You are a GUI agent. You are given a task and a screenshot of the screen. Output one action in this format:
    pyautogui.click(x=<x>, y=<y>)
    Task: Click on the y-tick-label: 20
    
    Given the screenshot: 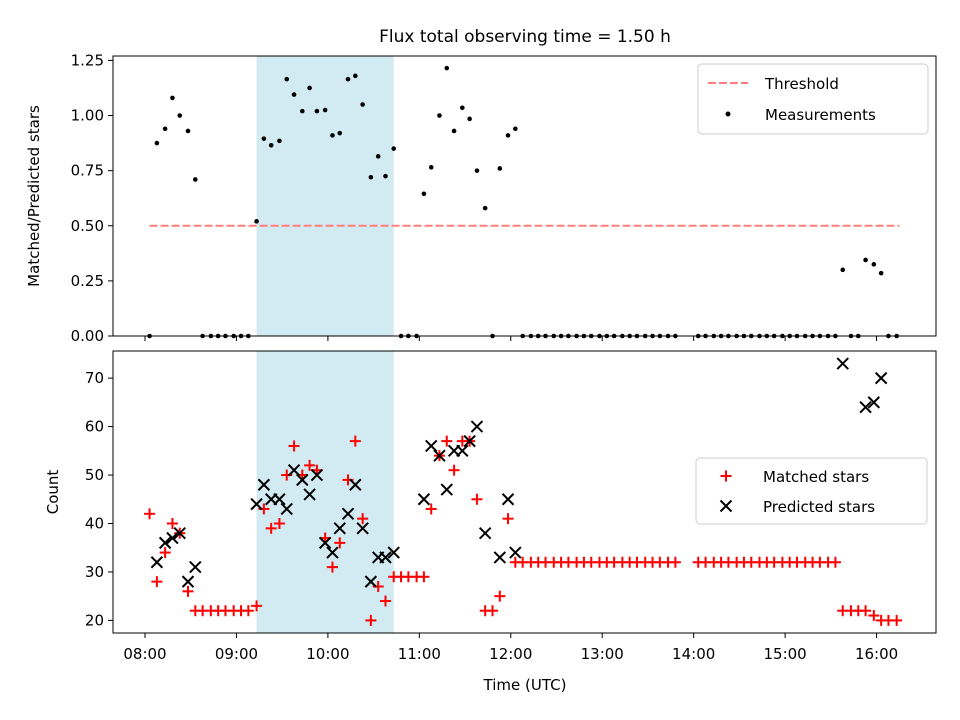 What is the action you would take?
    pyautogui.click(x=94, y=620)
    